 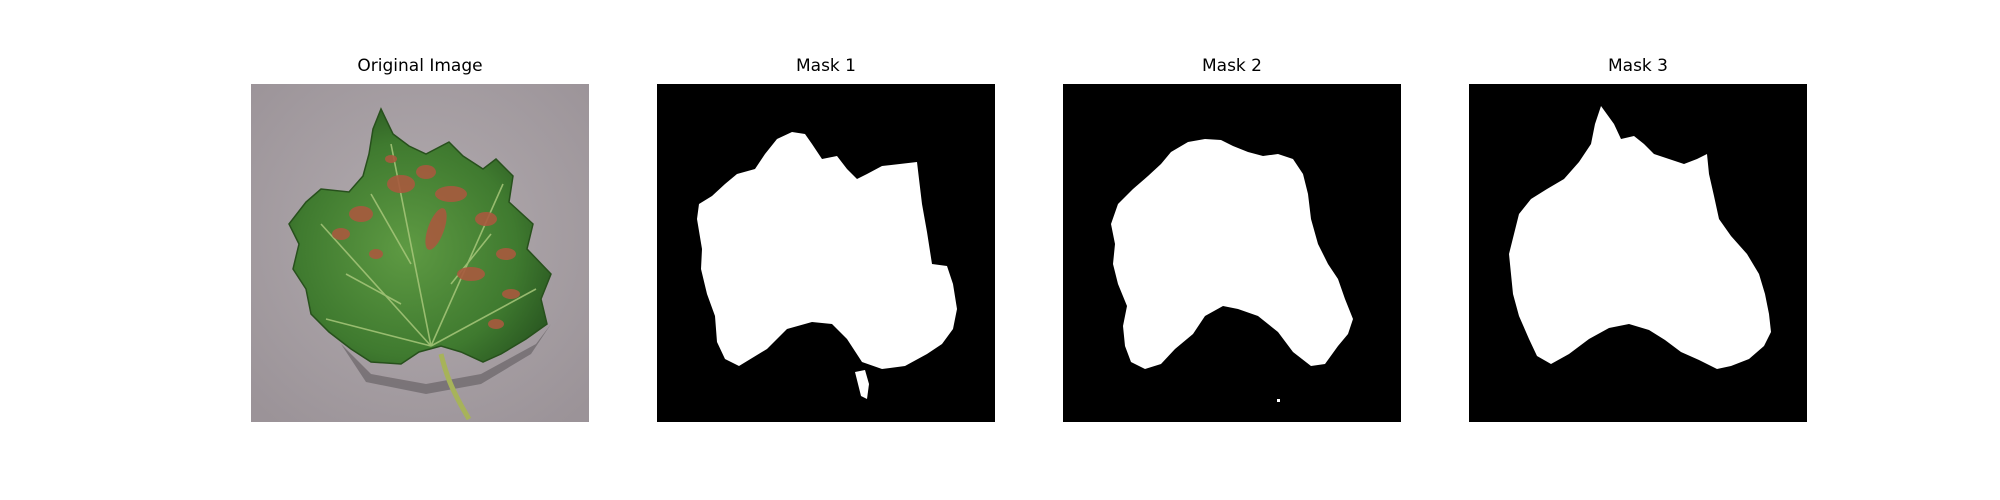 What do you see at coordinates (825, 66) in the screenshot?
I see `panel-title-mask-1: Mask 1` at bounding box center [825, 66].